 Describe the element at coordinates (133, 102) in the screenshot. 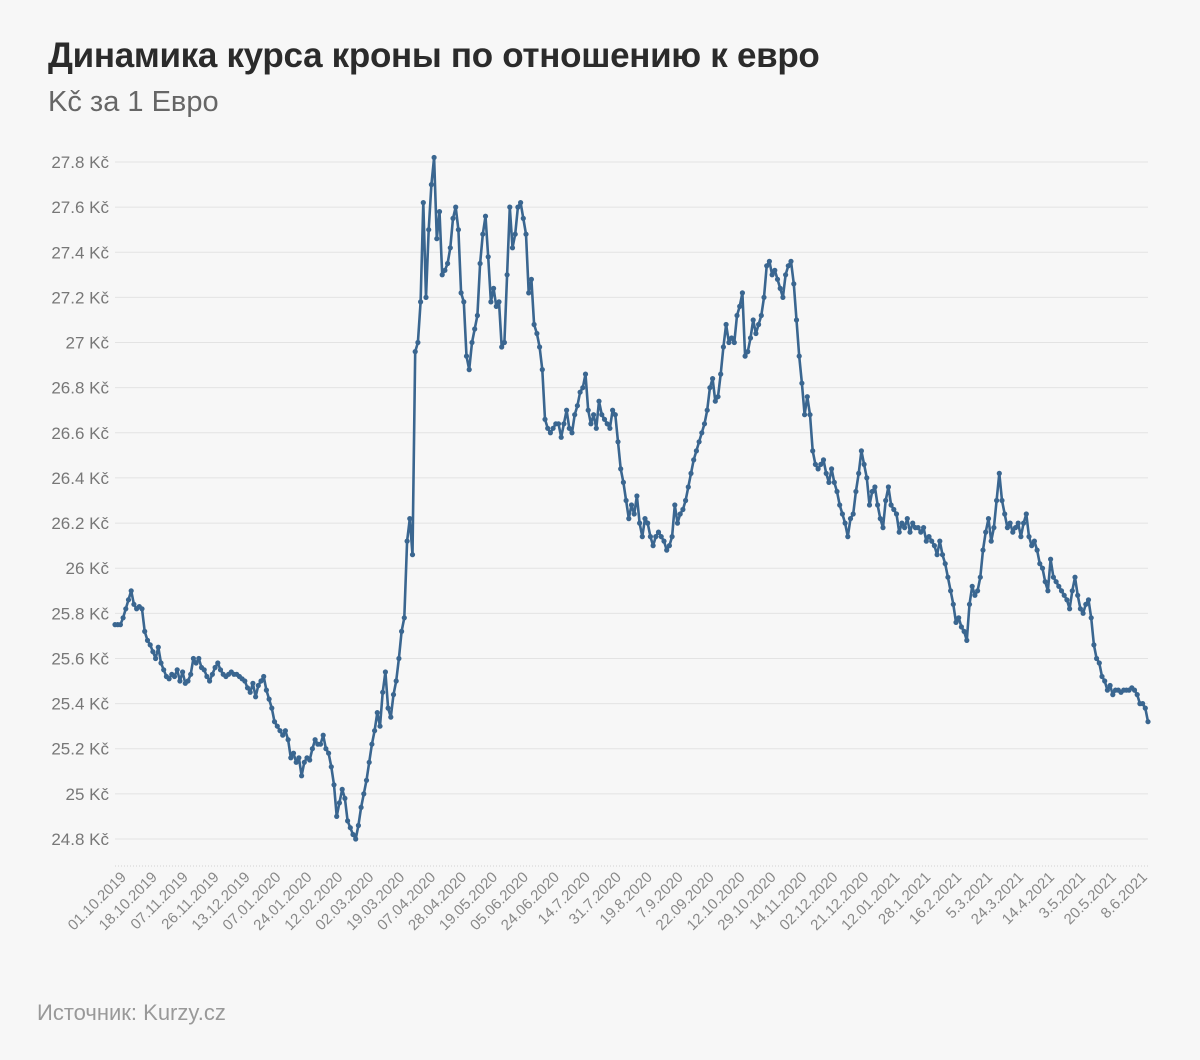

I see `chart-subtitle: Kč за 1 Евро` at that location.